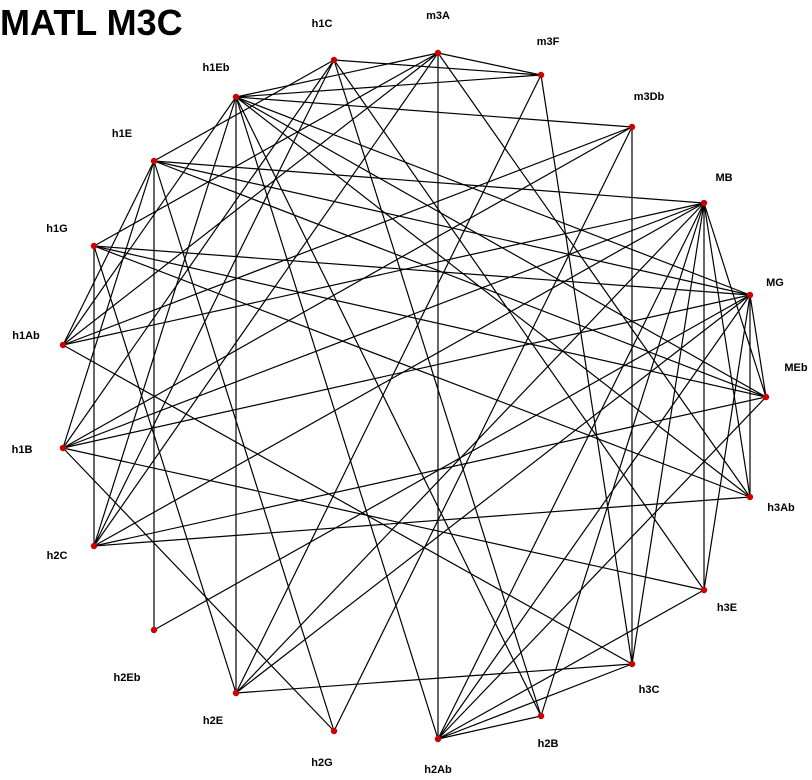  Describe the element at coordinates (438, 739) in the screenshot. I see `node-h2Ab` at that location.